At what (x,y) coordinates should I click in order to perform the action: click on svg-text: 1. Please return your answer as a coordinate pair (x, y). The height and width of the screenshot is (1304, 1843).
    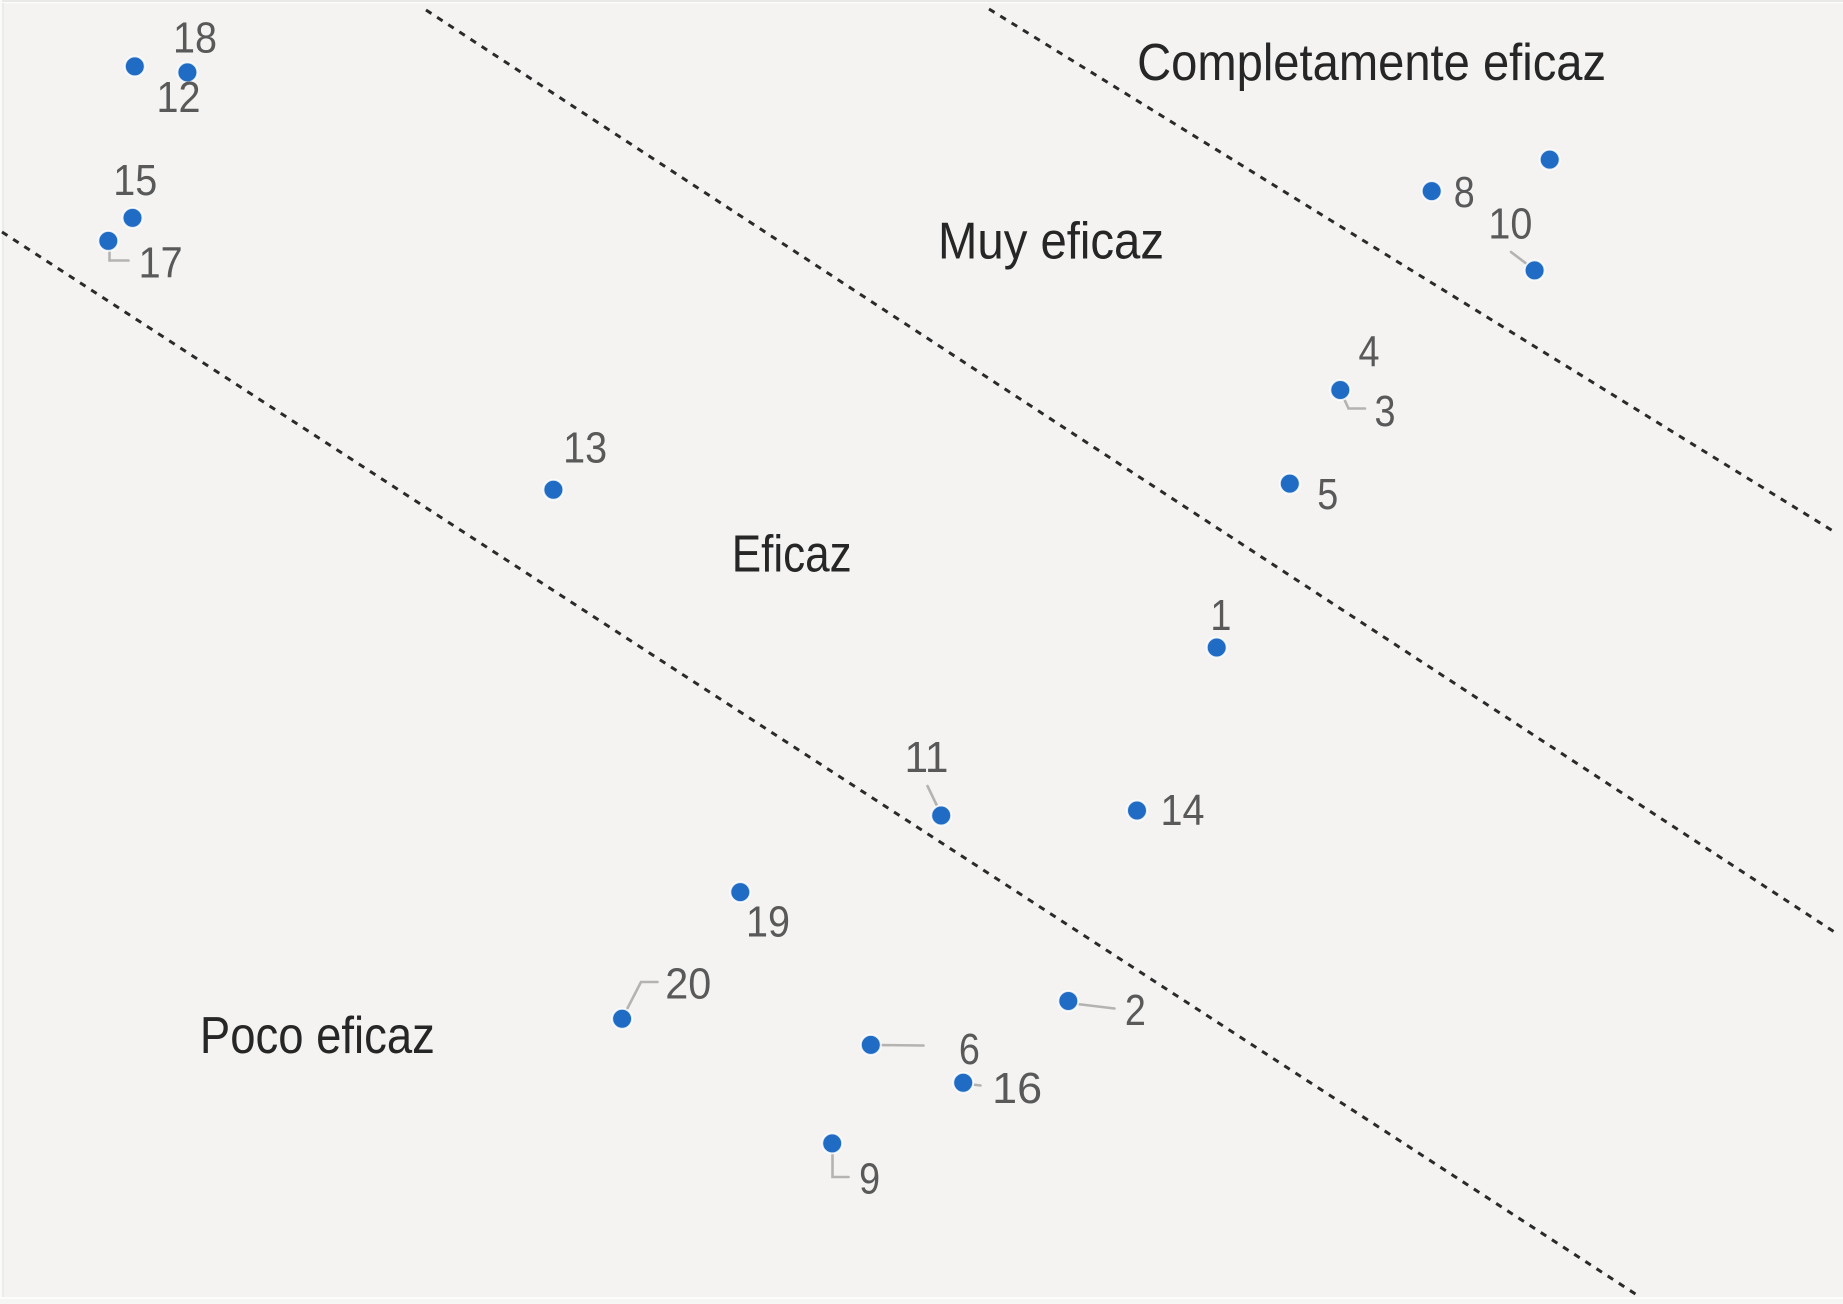
    Looking at the image, I should click on (1220, 615).